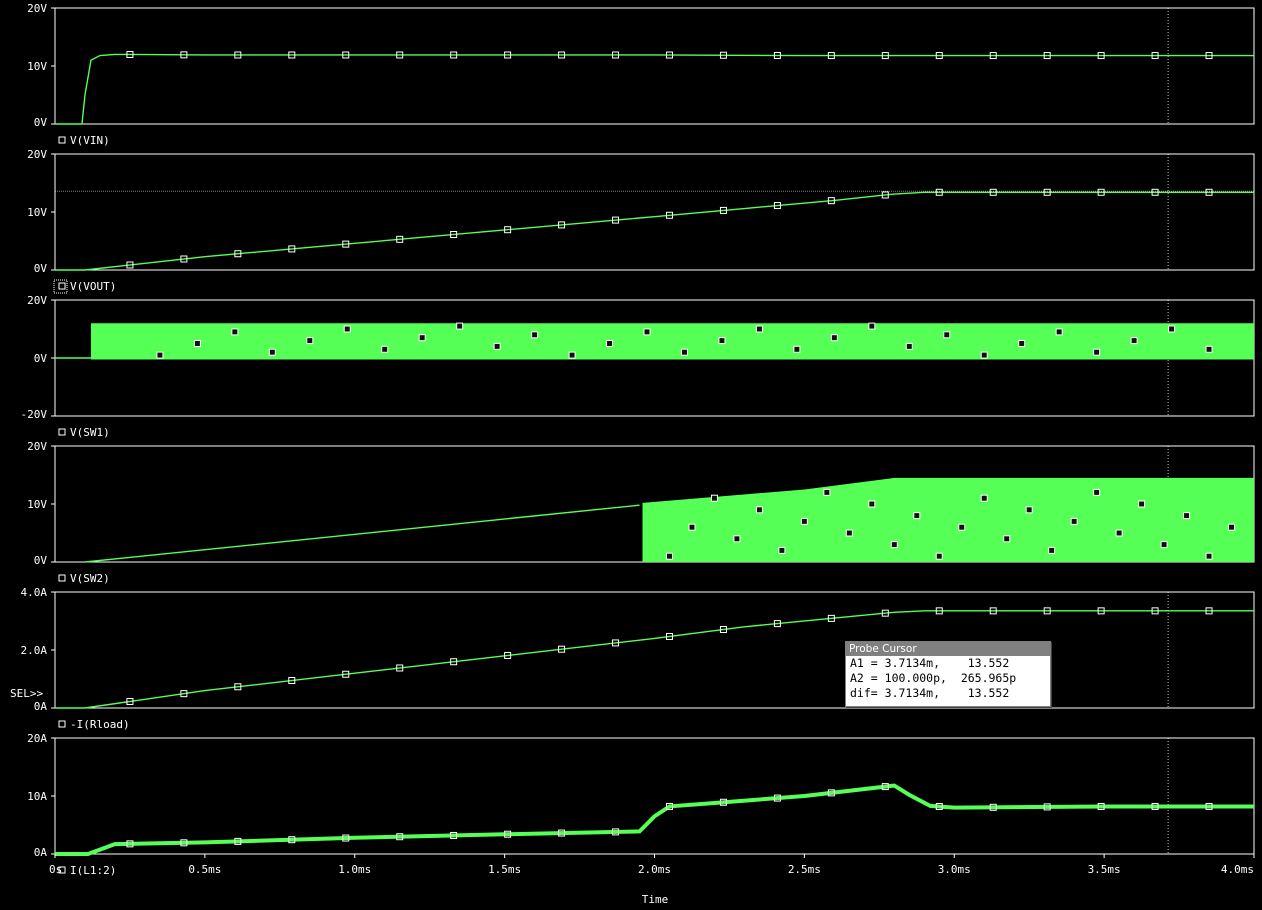 This screenshot has height=910, width=1262. I want to click on y-tick-label-v-sw1: -20V, so click(34, 414).